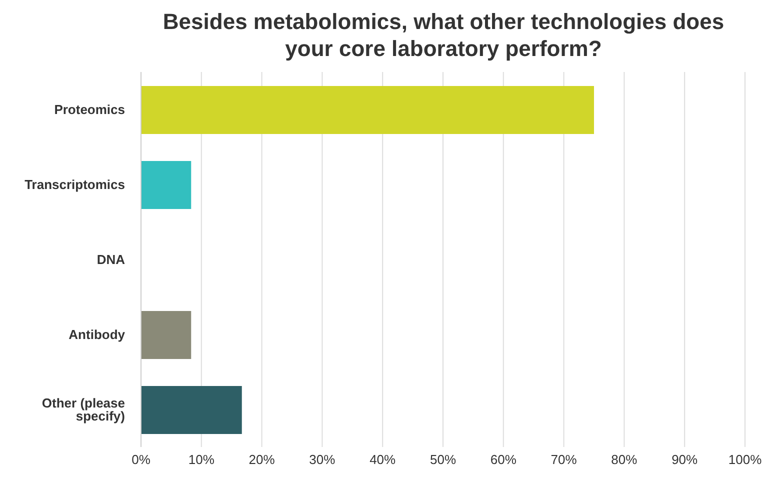  I want to click on x-tick-label: 10%, so click(201, 460).